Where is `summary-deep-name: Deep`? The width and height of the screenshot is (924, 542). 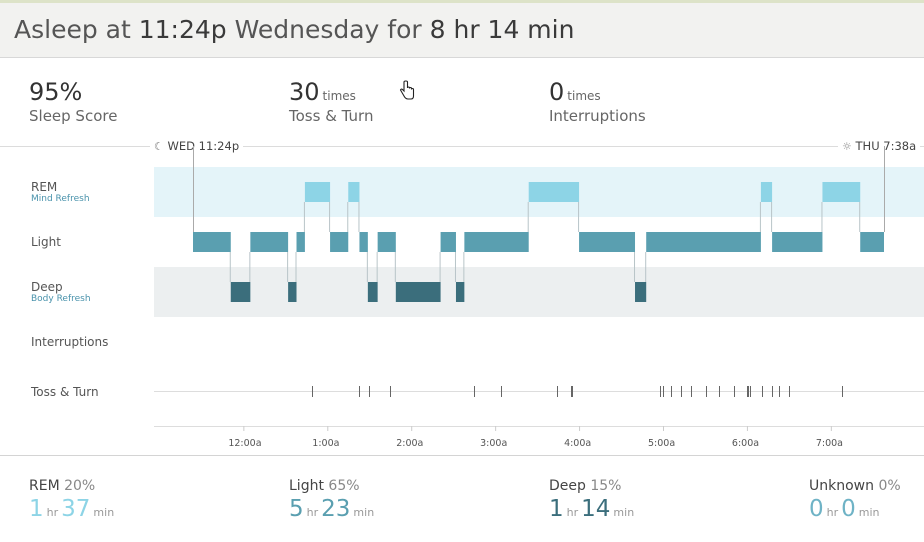 summary-deep-name: Deep is located at coordinates (567, 486).